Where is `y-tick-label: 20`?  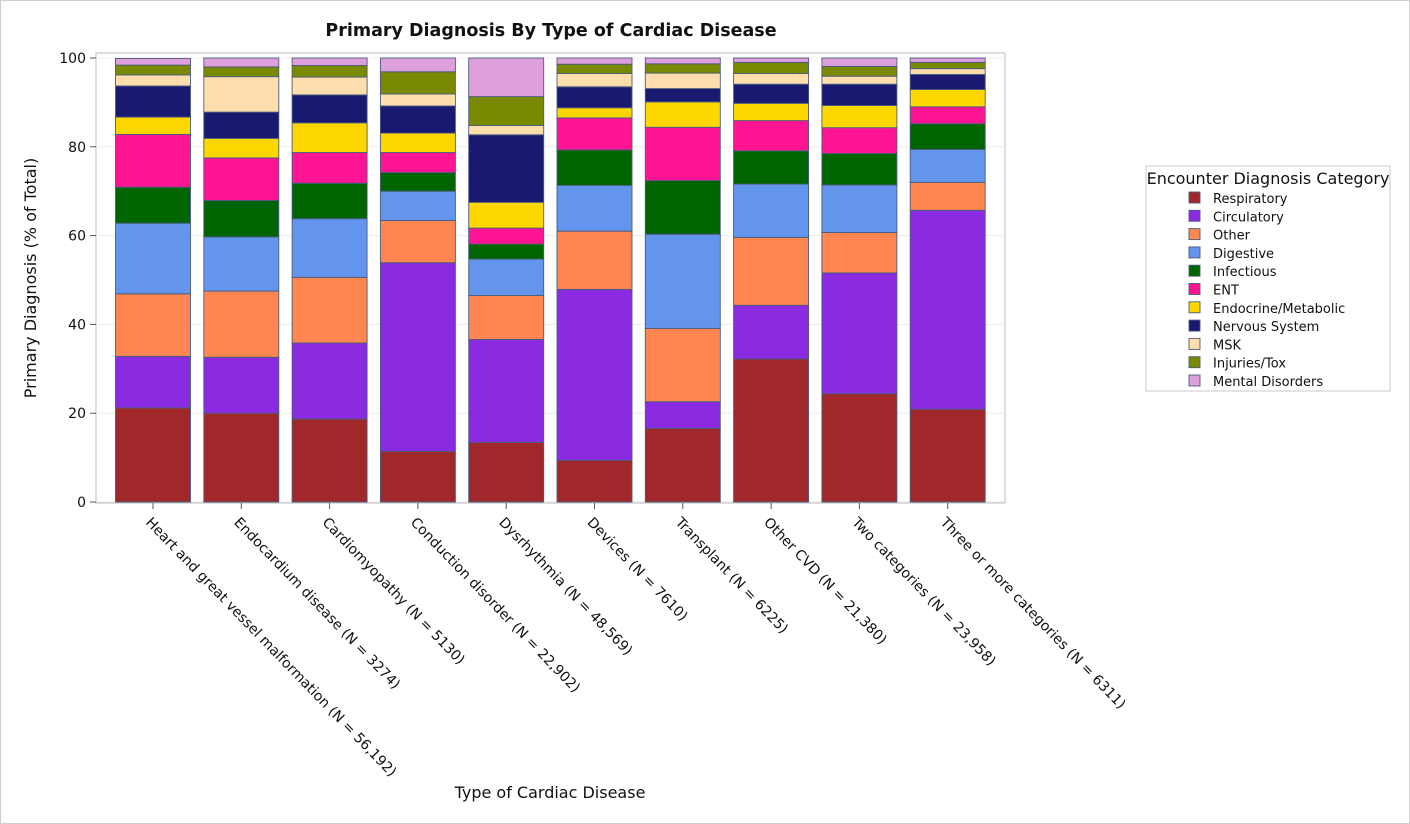 y-tick-label: 20 is located at coordinates (77, 414).